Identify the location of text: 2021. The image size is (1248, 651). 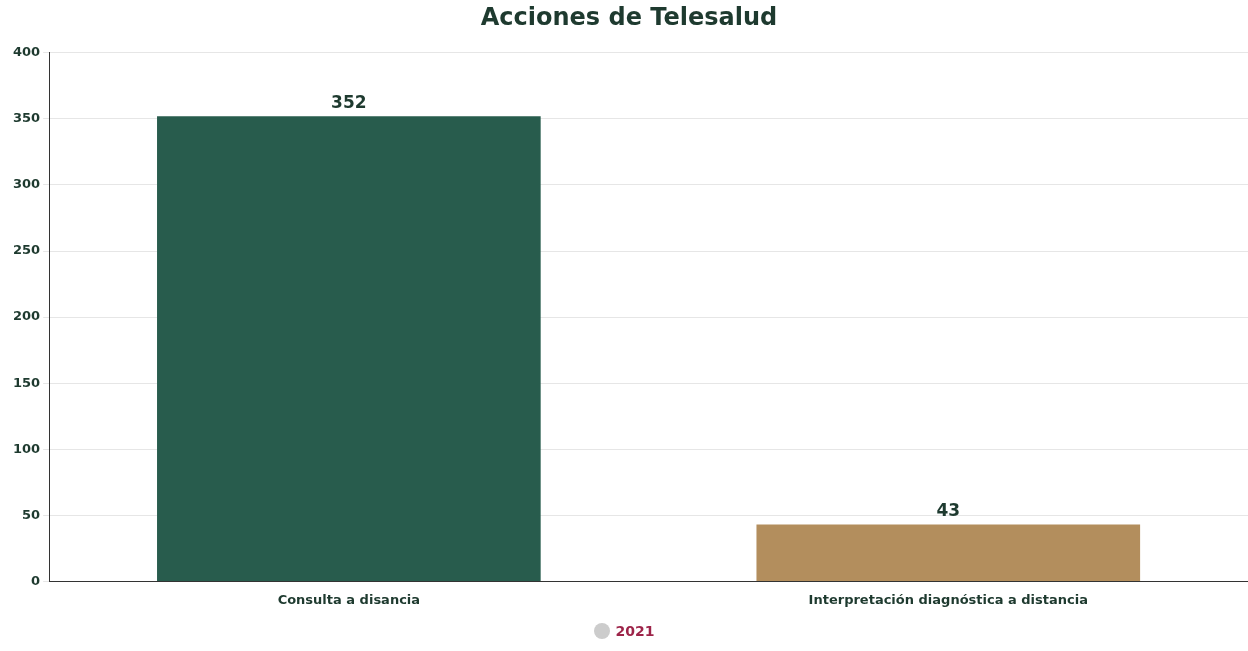
(635, 631).